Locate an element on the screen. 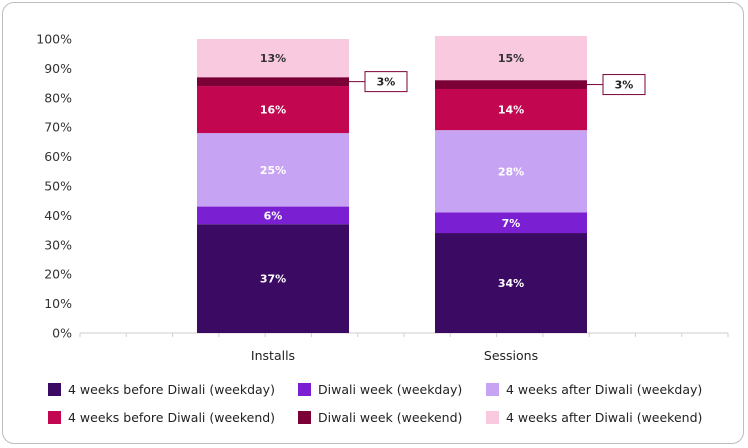 This screenshot has width=748, height=448. data-label: 28% is located at coordinates (511, 171).